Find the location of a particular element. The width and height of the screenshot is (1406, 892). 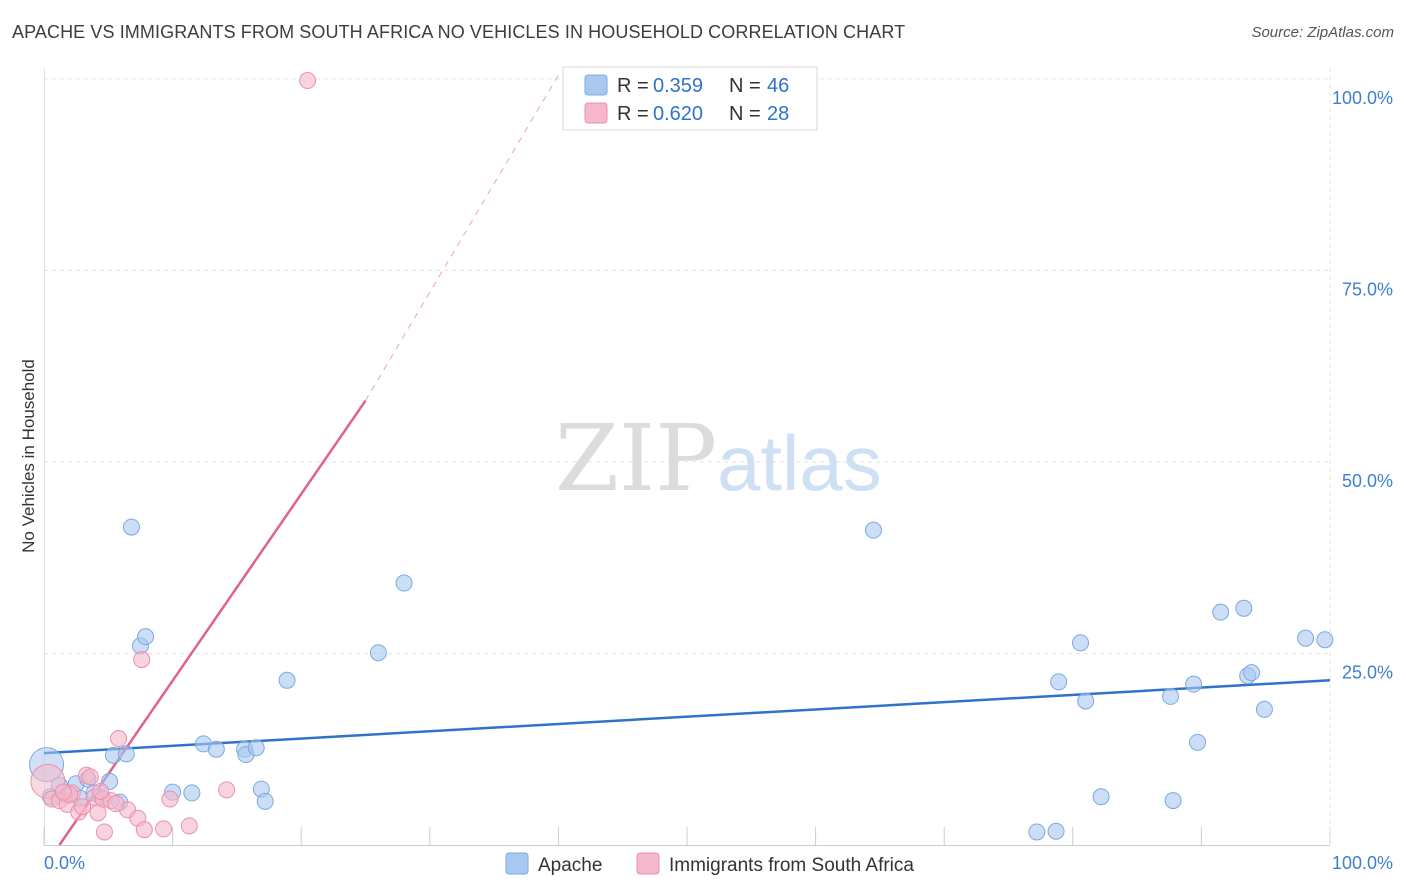

y-tick-label: 75.0% is located at coordinates (1367, 290).